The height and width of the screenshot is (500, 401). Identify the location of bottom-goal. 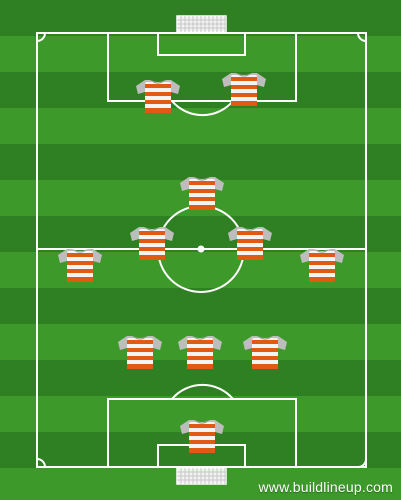
(201, 476).